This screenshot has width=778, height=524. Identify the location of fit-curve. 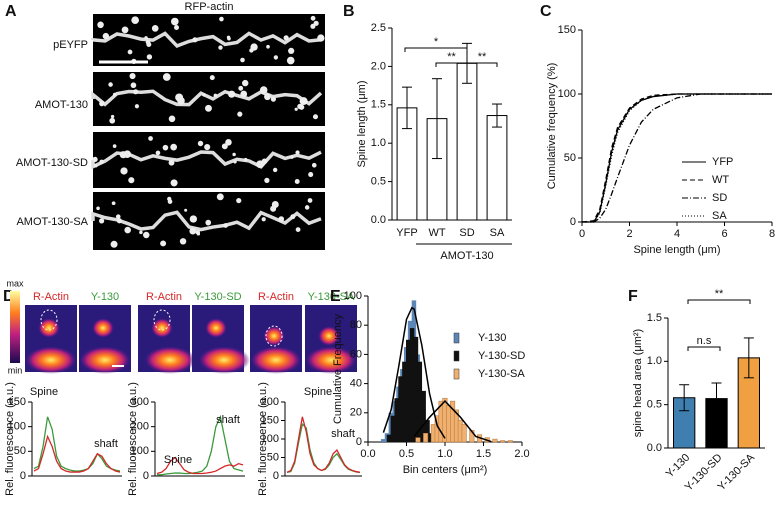
(452, 421).